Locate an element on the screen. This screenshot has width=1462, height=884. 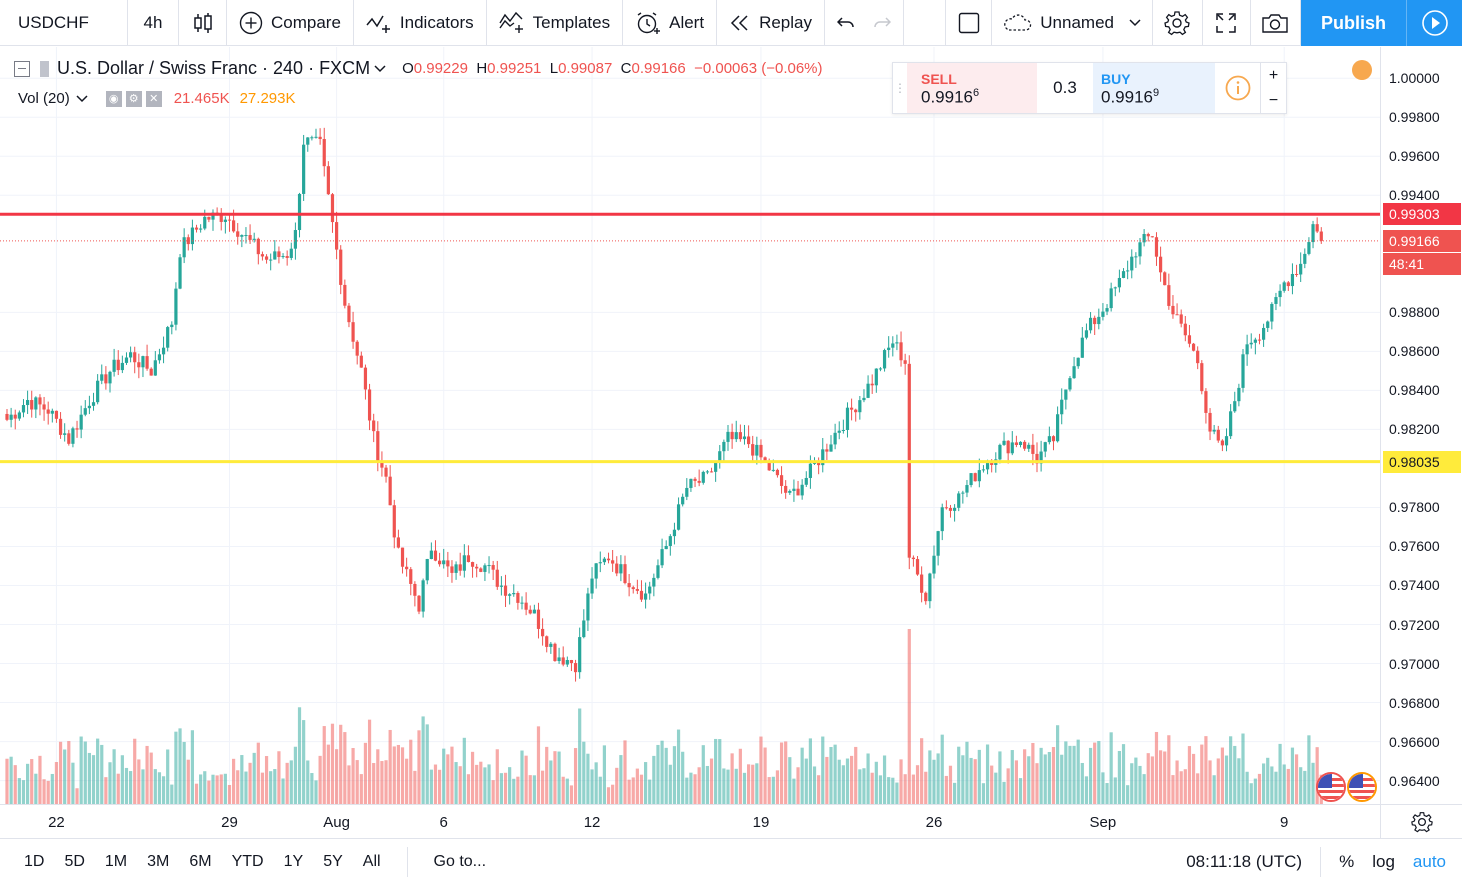
log-scale-toggle: log is located at coordinates (1383, 861).